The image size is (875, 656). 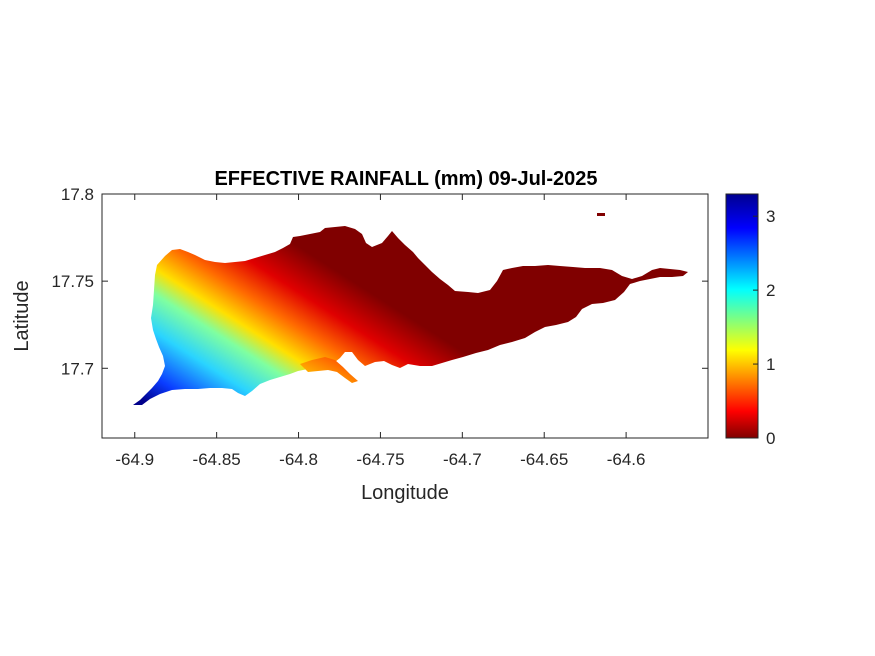 What do you see at coordinates (77, 194) in the screenshot?
I see `y-tick-label: 17.8` at bounding box center [77, 194].